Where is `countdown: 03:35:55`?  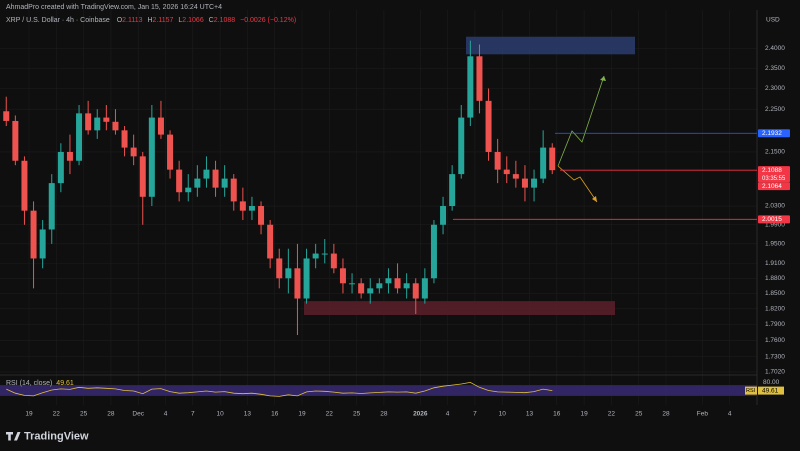
countdown: 03:35:55 is located at coordinates (774, 179).